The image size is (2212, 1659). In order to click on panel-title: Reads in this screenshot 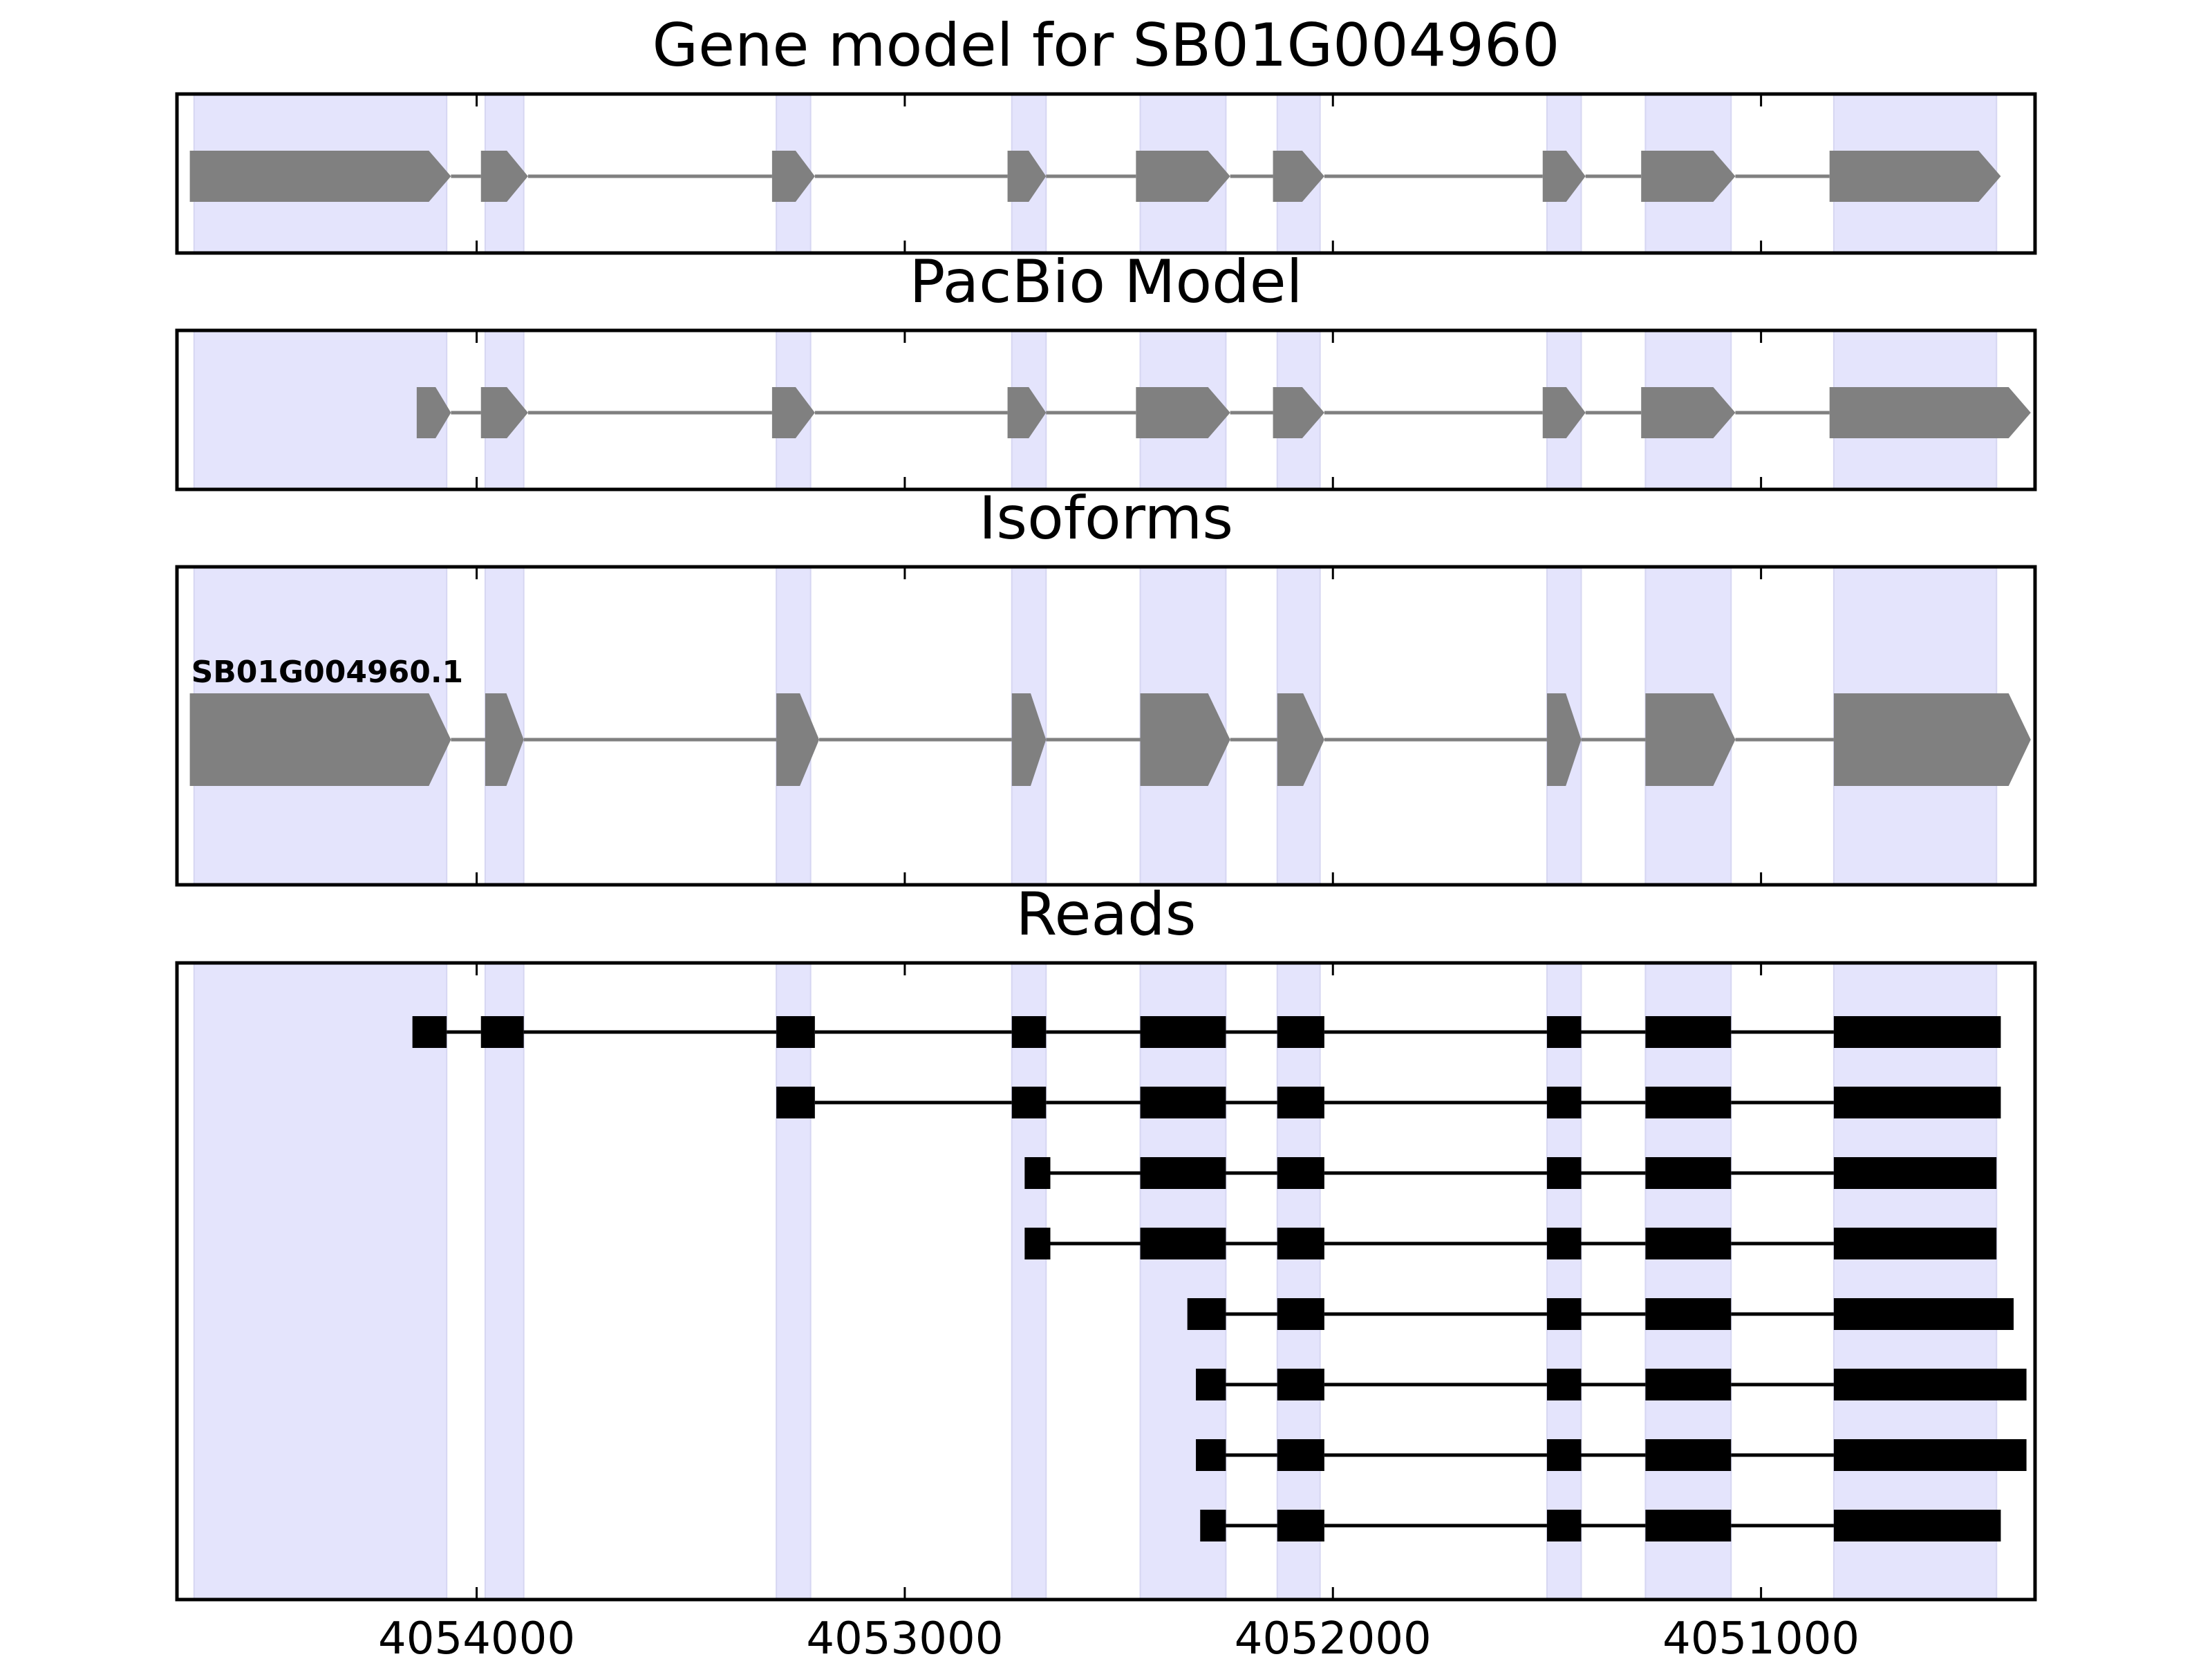, I will do `click(1106, 915)`.